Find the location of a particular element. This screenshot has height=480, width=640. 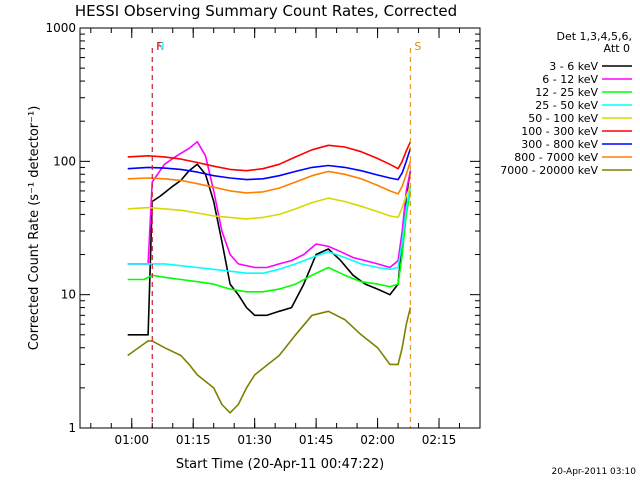

footer-date: 20-Apr-2011 03:10 is located at coordinates (594, 472).